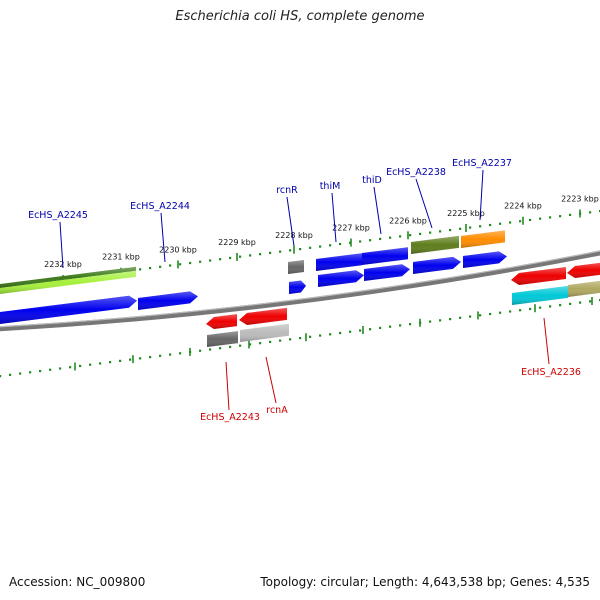  What do you see at coordinates (339, 262) in the screenshot?
I see `gene-thiM-outer-shade` at bounding box center [339, 262].